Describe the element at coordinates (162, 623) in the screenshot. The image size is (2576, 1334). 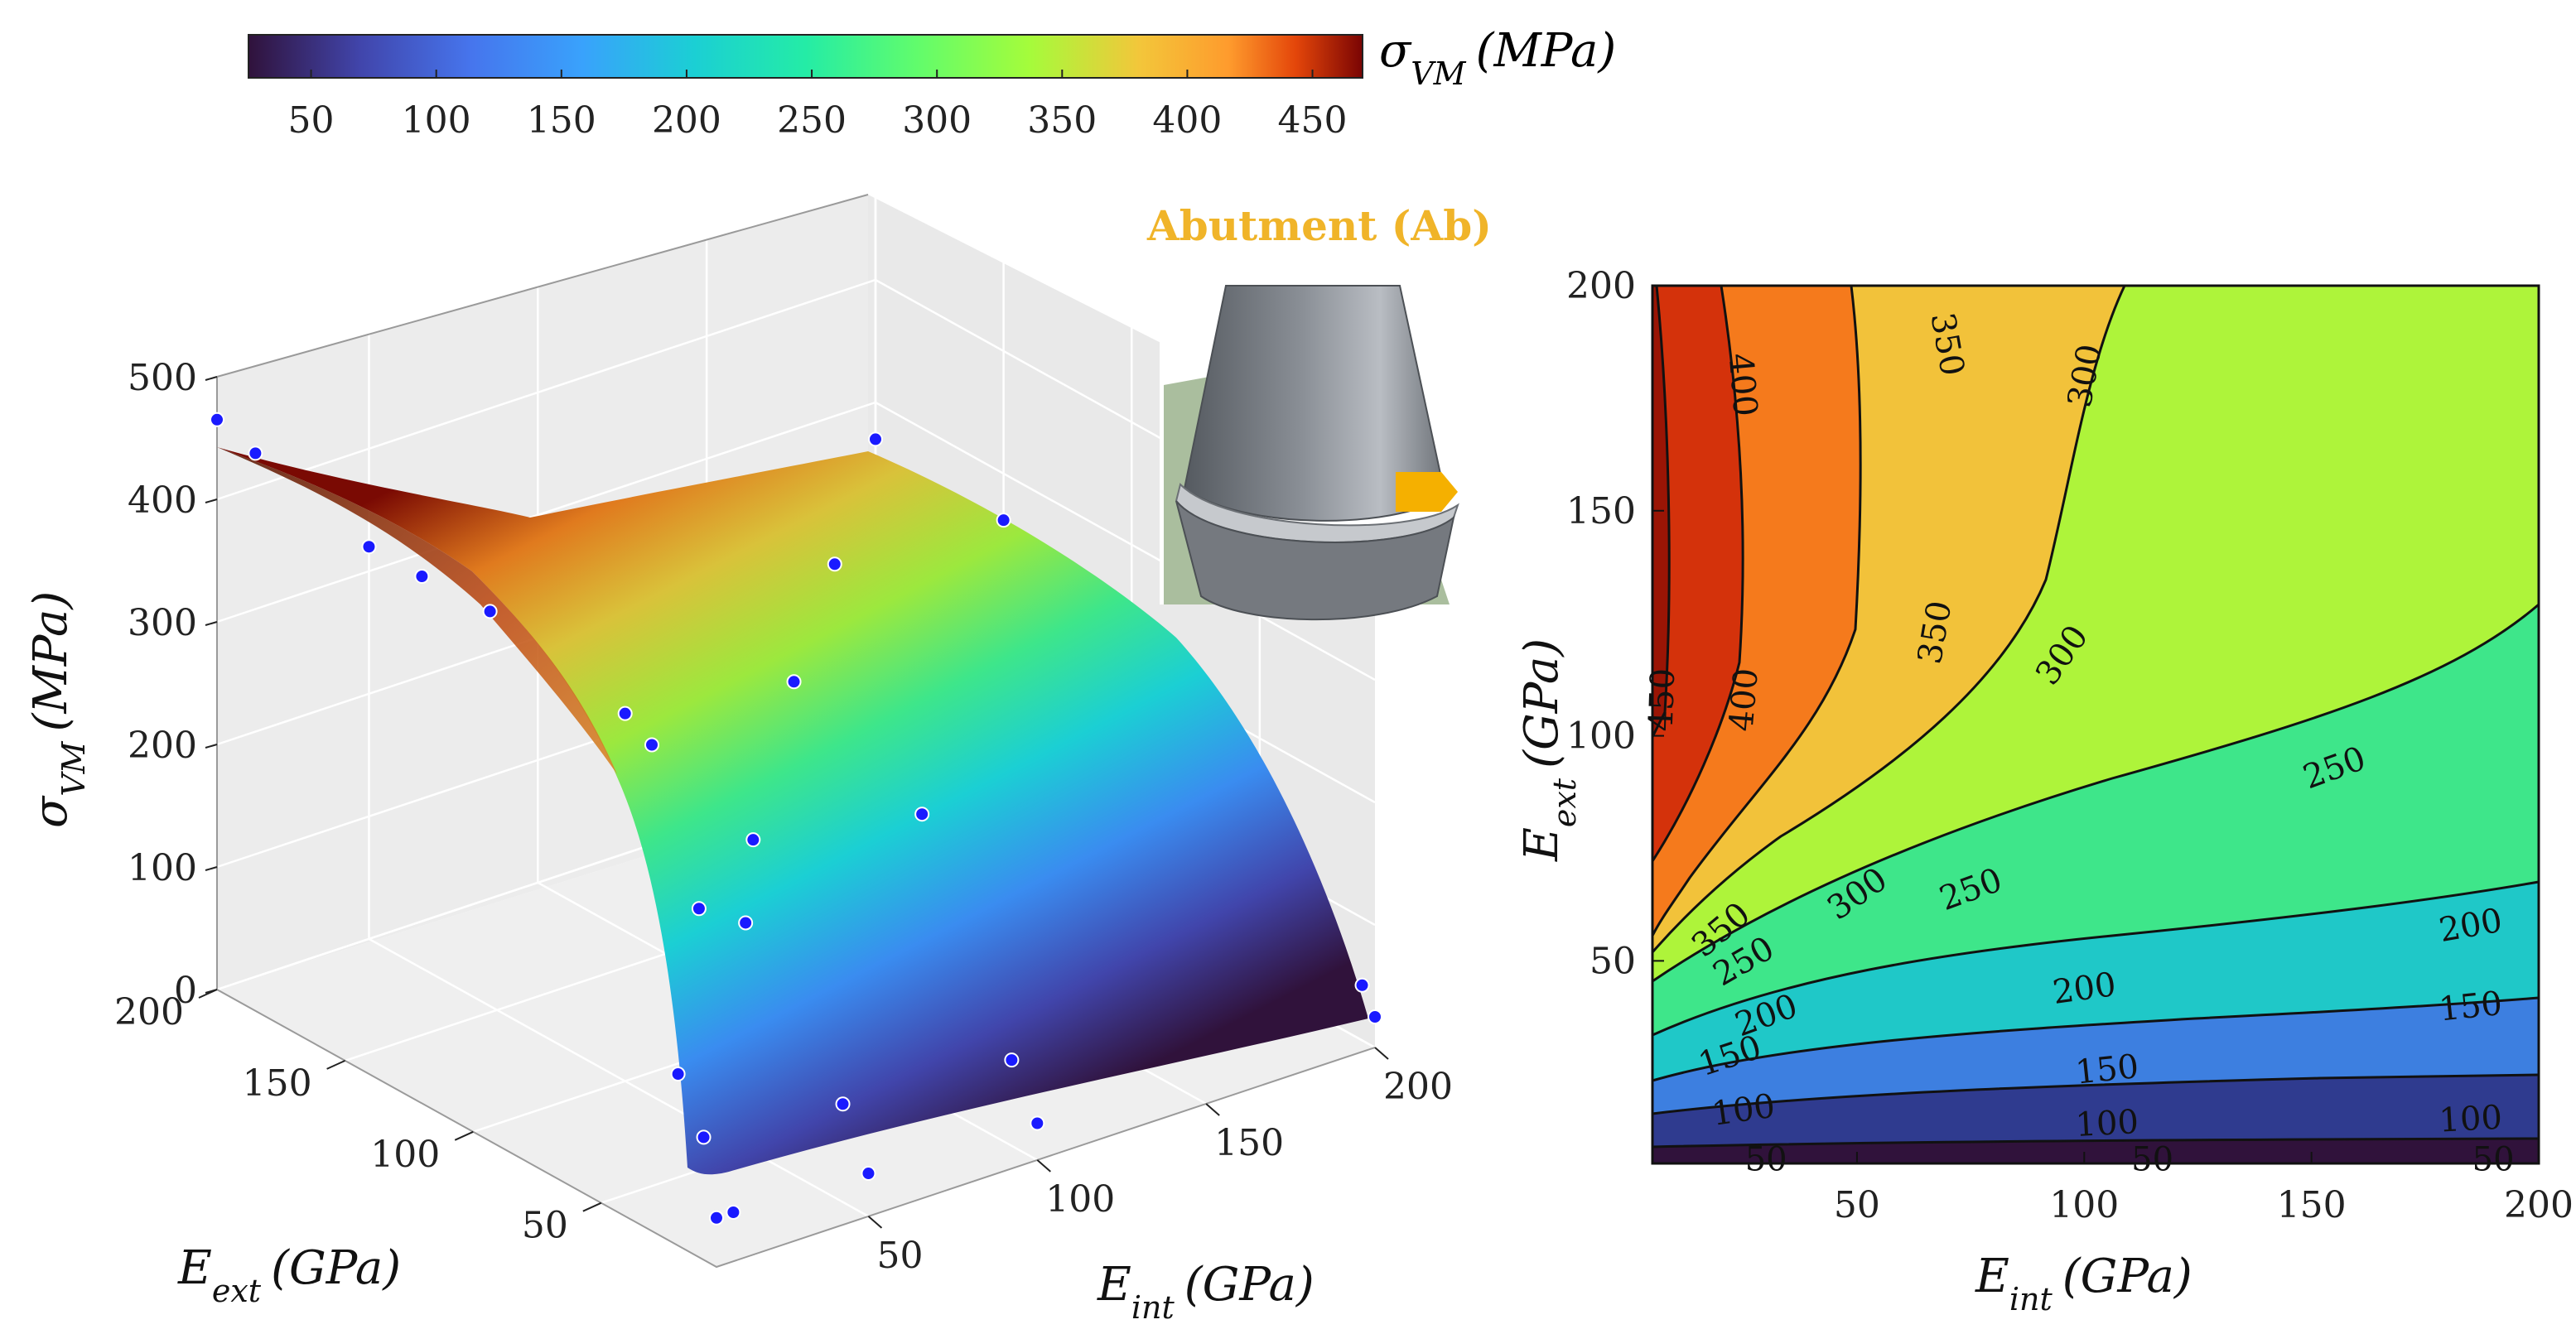
I see `z-tick-label: 300` at that location.